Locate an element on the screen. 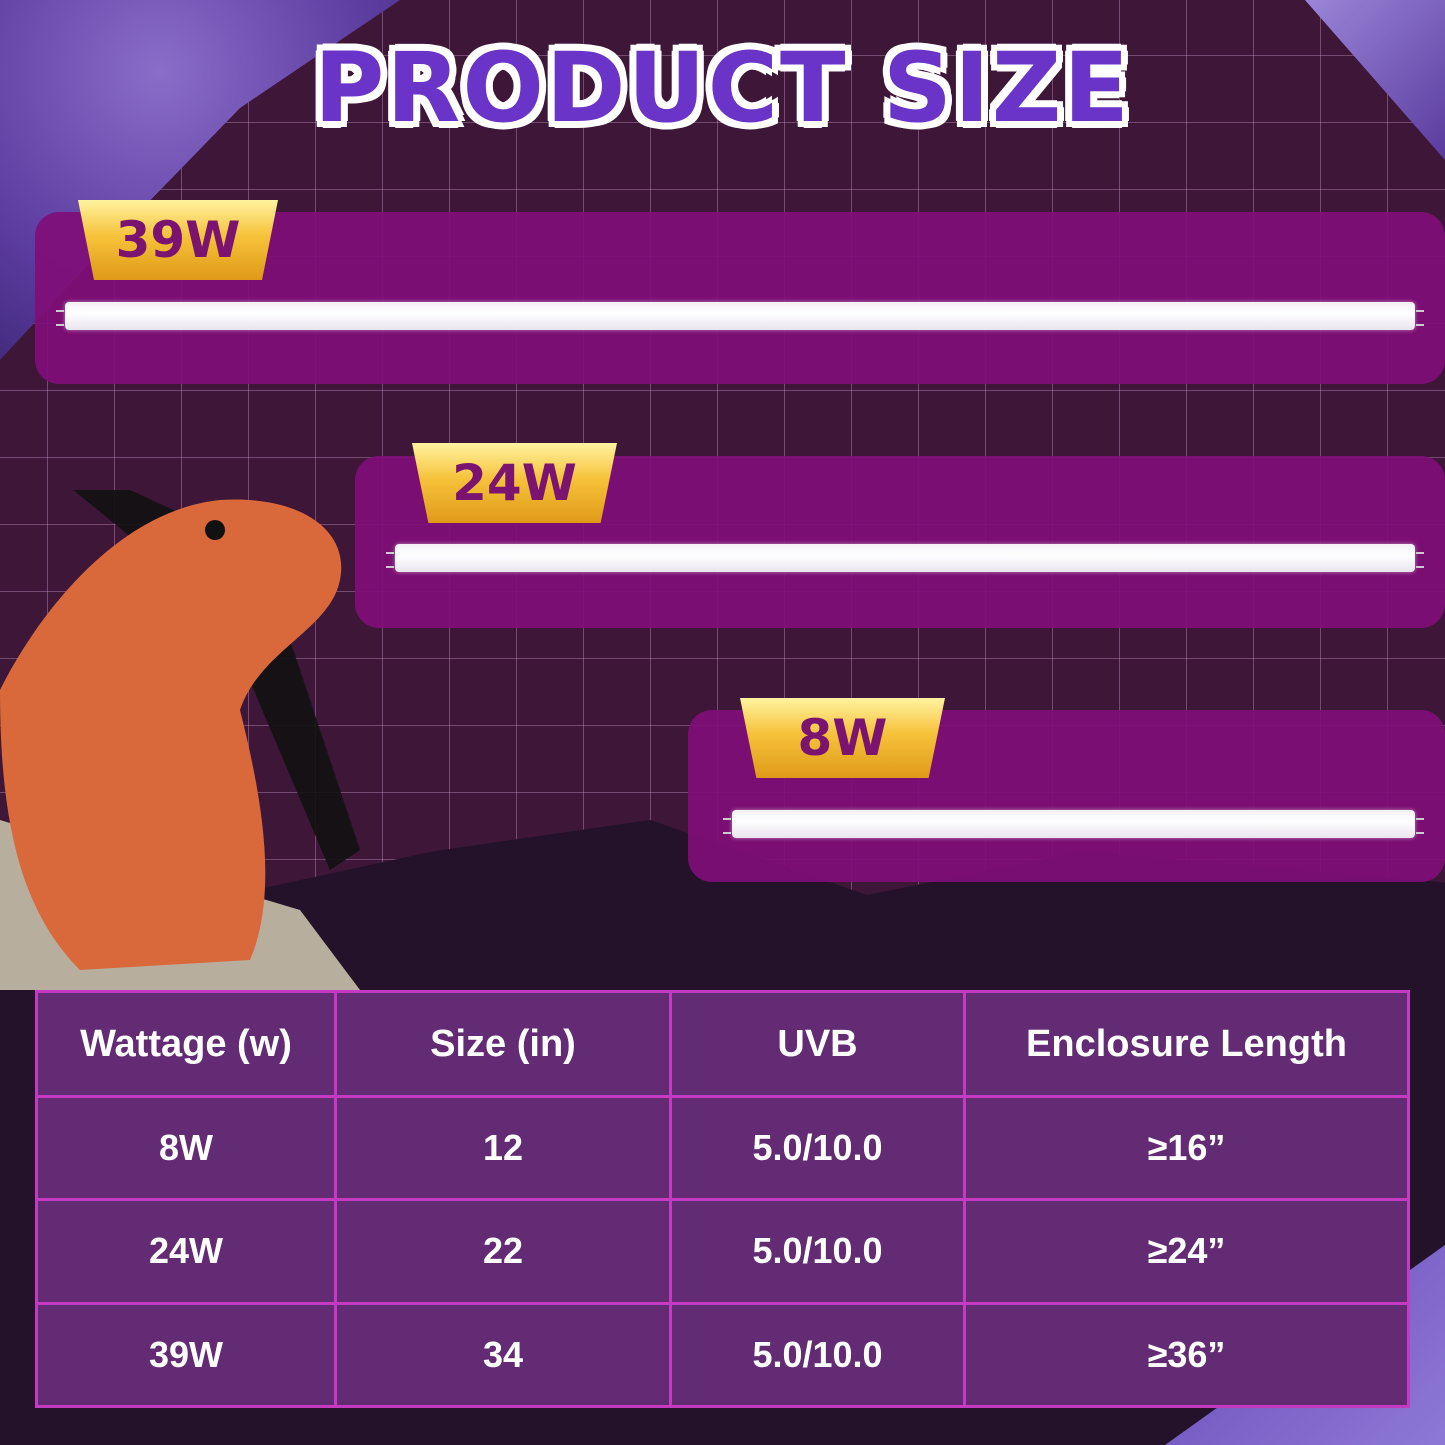 The image size is (1445, 1445). panel-39w is located at coordinates (740, 298).